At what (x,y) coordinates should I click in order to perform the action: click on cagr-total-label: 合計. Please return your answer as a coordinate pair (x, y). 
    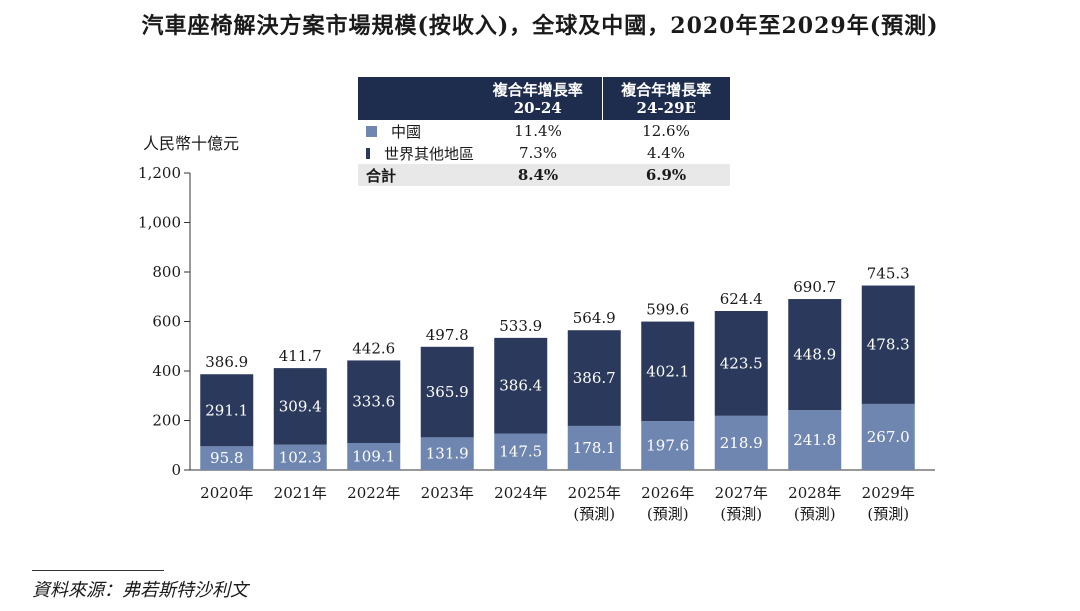
    Looking at the image, I should click on (381, 175).